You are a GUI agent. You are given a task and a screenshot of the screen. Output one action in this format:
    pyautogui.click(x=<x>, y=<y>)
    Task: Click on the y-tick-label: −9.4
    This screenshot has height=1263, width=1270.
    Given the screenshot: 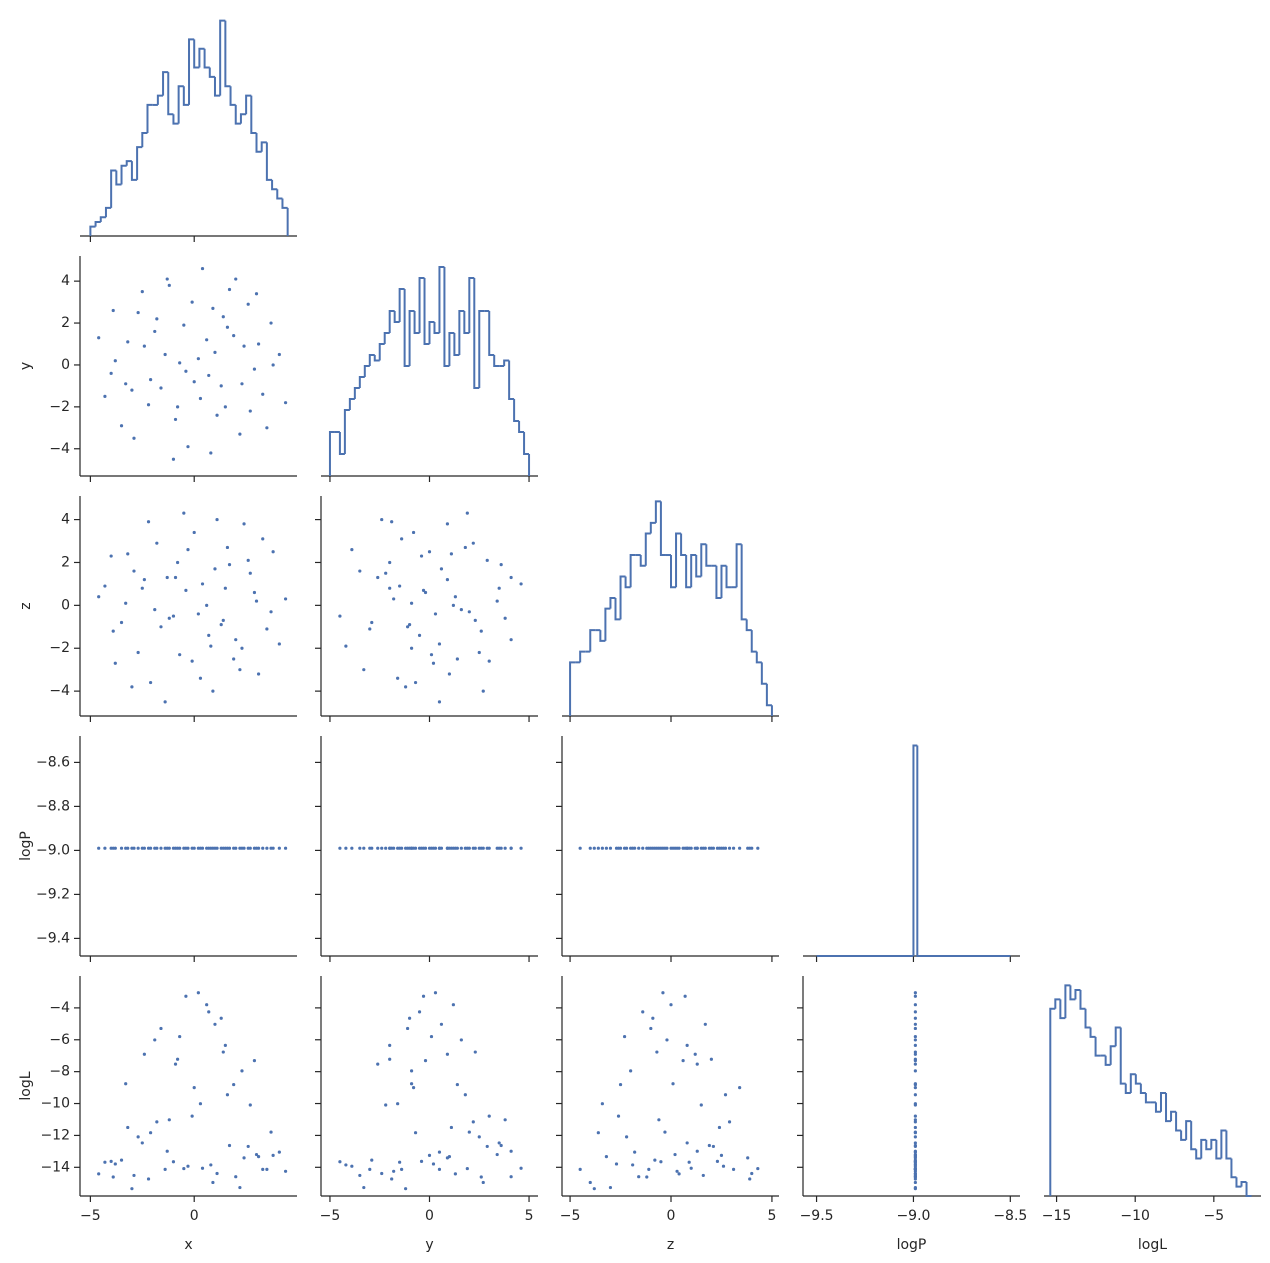 What is the action you would take?
    pyautogui.click(x=53, y=938)
    